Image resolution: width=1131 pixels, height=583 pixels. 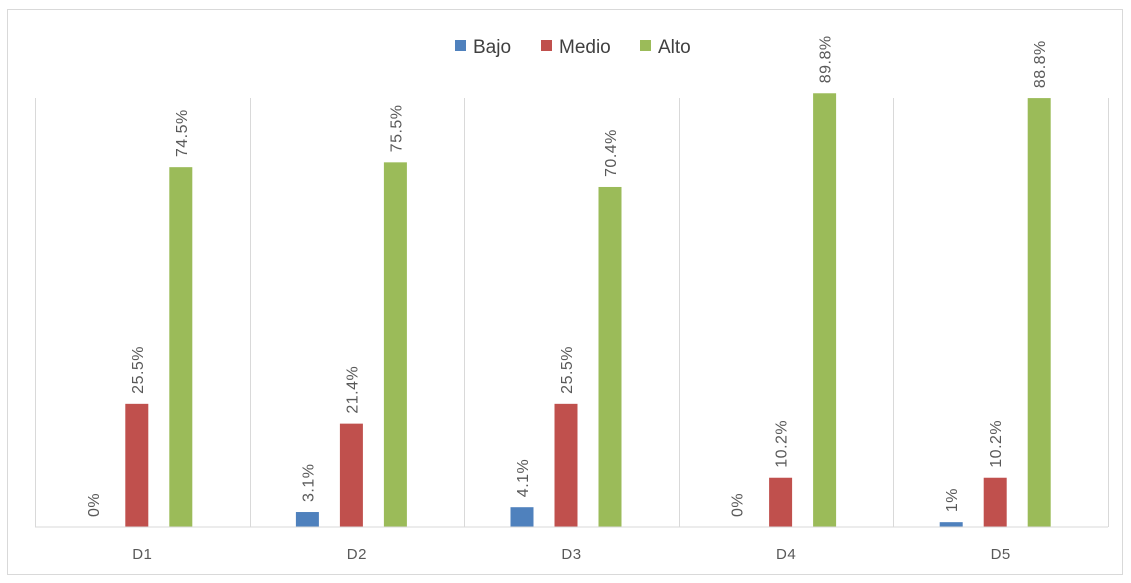 What do you see at coordinates (307, 519) in the screenshot?
I see `bar-bajo-d2` at bounding box center [307, 519].